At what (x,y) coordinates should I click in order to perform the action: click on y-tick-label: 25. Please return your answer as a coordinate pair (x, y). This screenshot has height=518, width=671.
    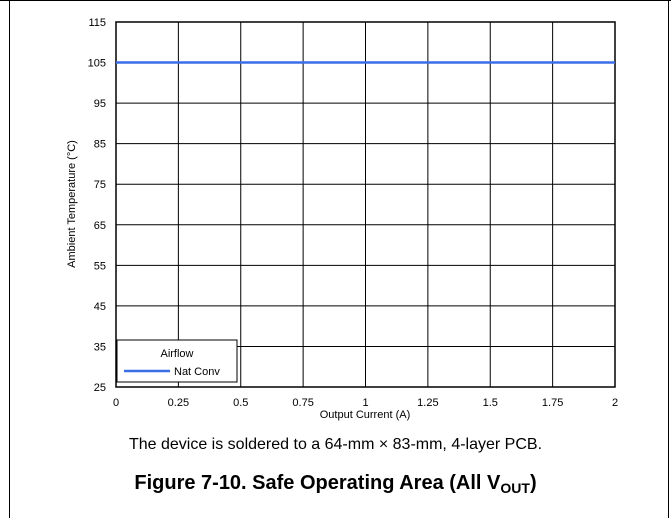
    Looking at the image, I should click on (100, 388).